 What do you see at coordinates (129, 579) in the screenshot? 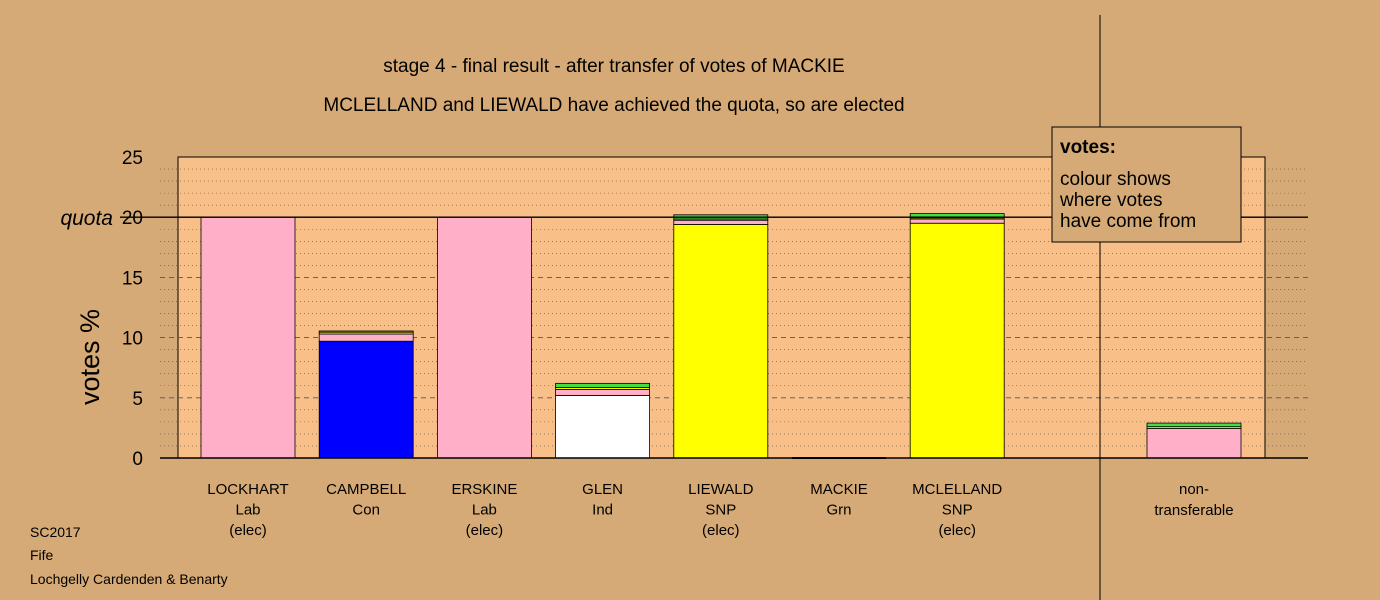
I see `footer-ward: Lochgelly Cardenden & Benarty` at bounding box center [129, 579].